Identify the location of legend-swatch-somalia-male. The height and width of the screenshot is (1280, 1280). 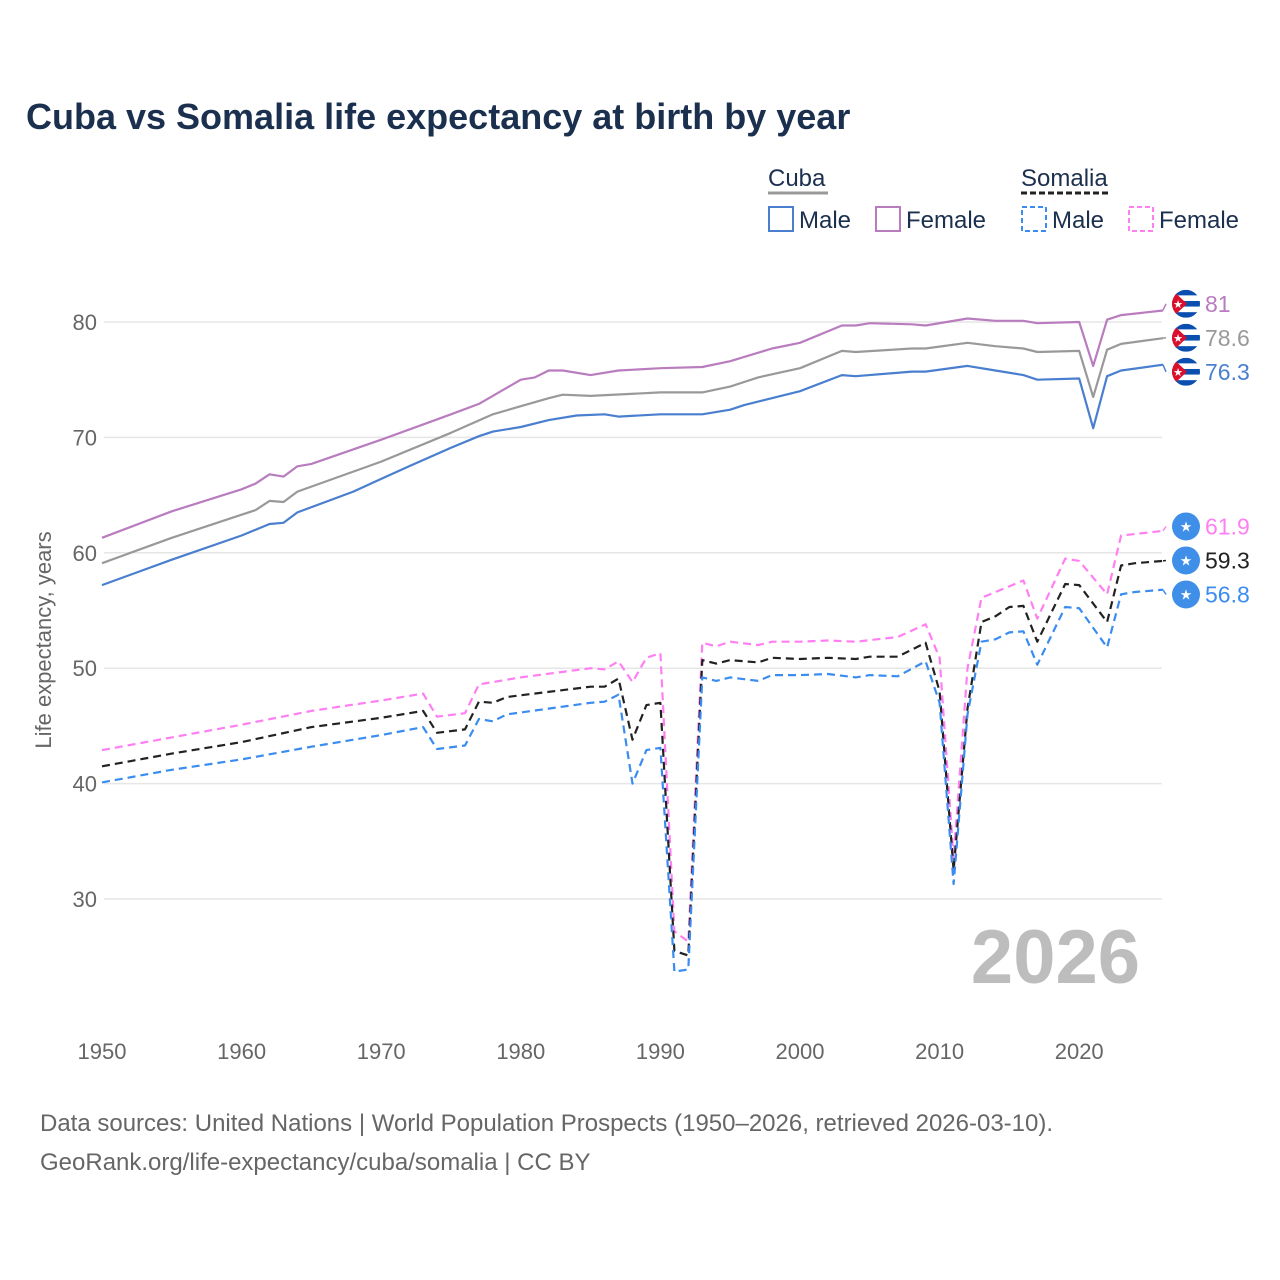
(1034, 219).